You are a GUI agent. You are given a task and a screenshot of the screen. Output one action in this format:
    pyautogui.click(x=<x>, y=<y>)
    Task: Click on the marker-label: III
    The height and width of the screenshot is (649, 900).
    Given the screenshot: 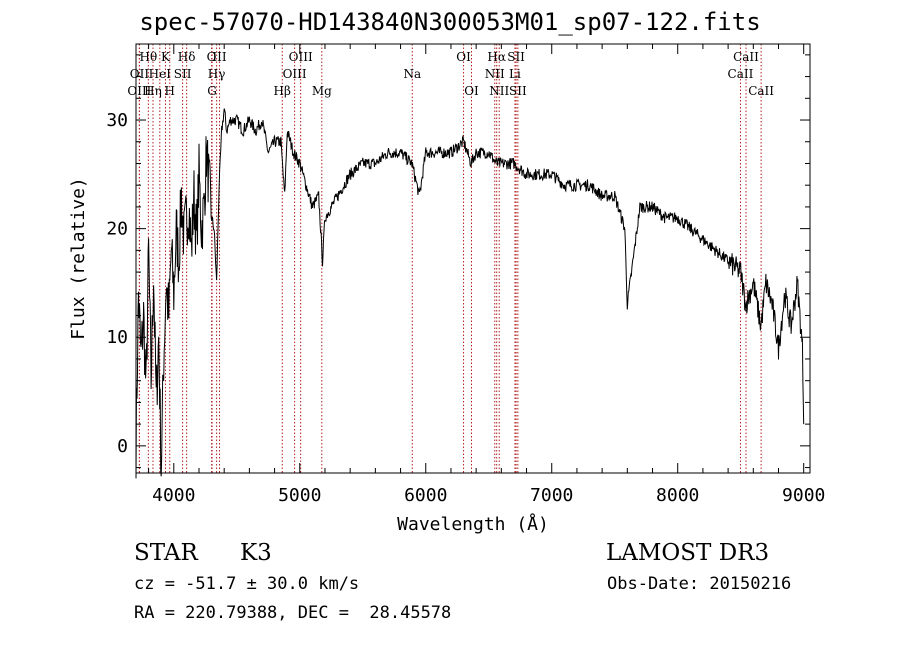 What is the action you would take?
    pyautogui.click(x=219, y=57)
    